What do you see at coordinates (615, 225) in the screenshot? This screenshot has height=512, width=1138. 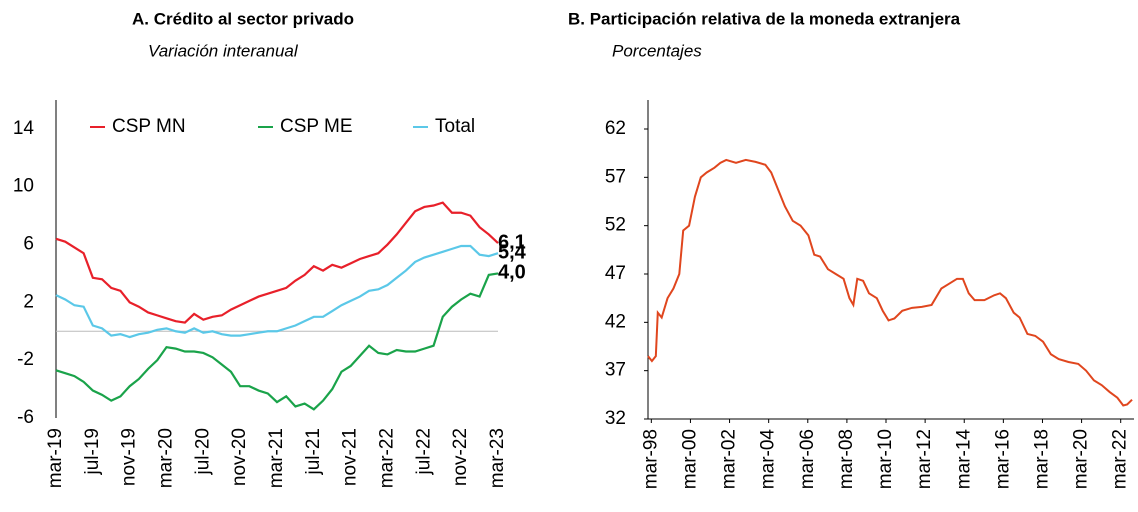 I see `y-tick-label: 52` at bounding box center [615, 225].